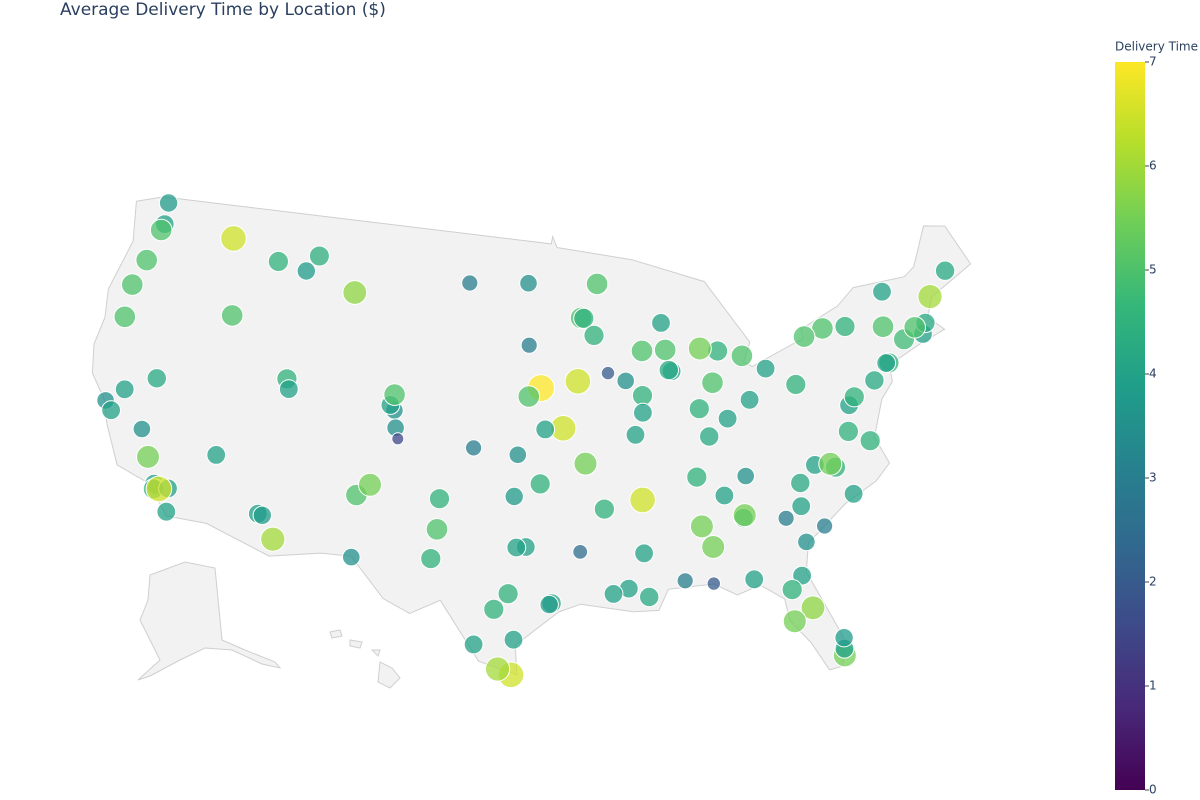 This screenshot has height=800, width=1200. What do you see at coordinates (1156, 47) in the screenshot?
I see `colorbar-title: Delivery Time` at bounding box center [1156, 47].